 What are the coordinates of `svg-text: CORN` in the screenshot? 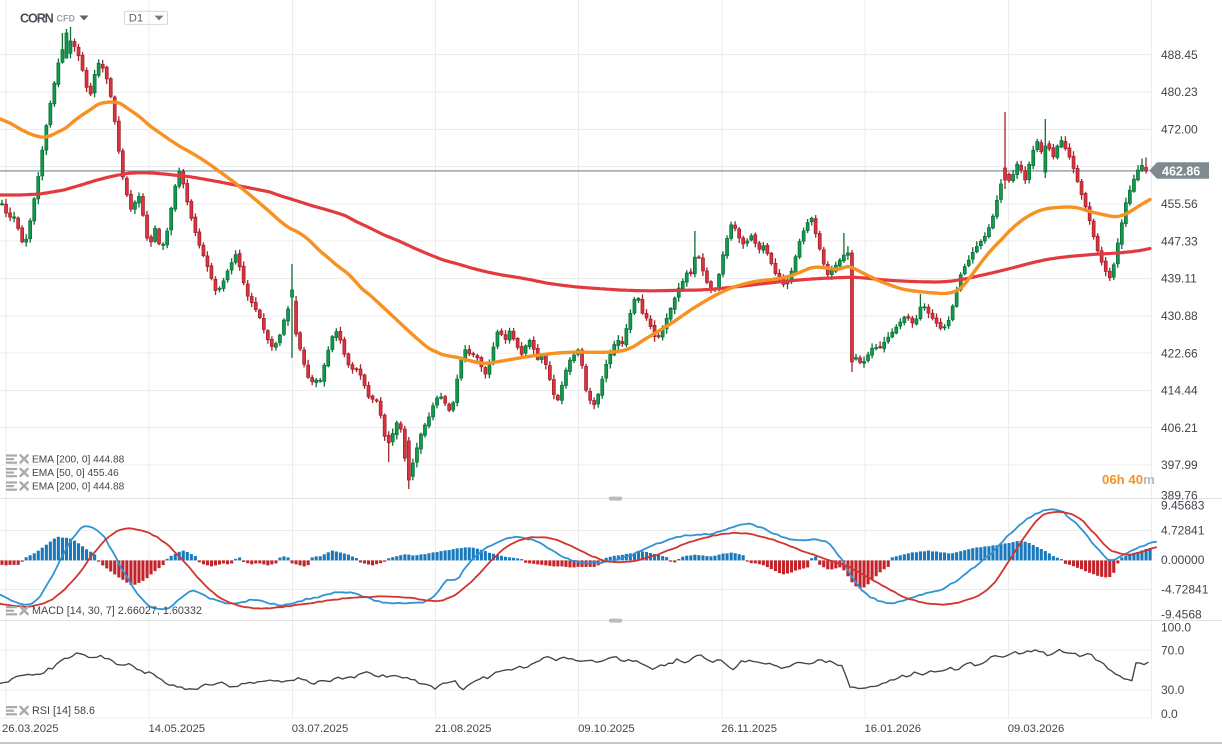 It's located at (37, 19).